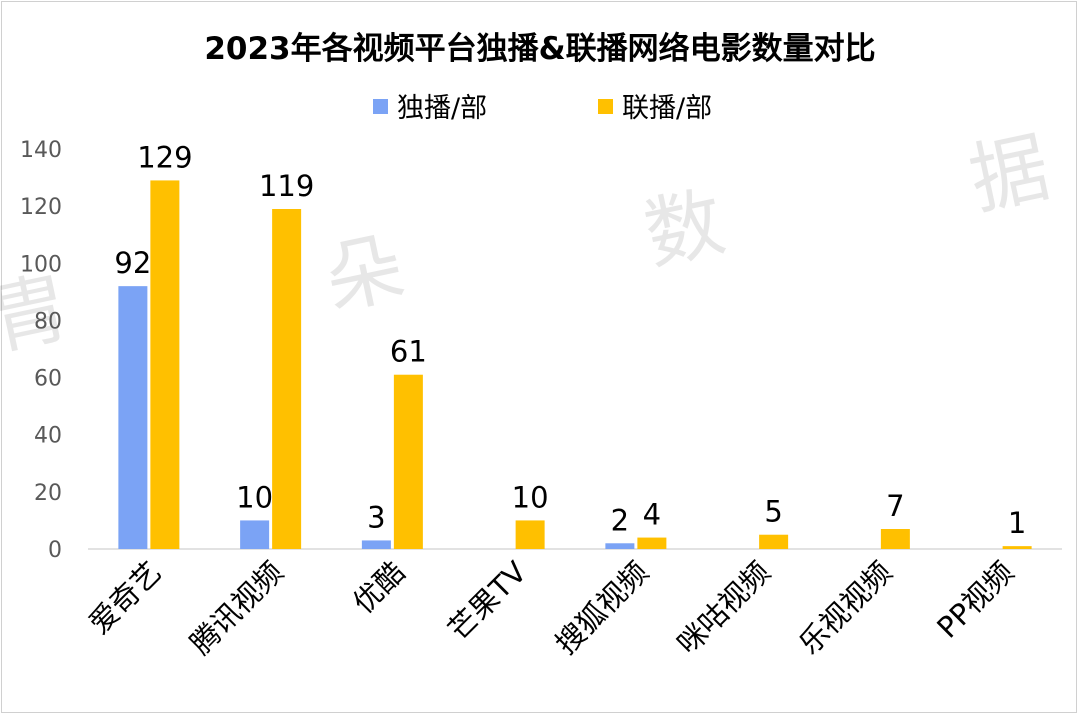  Describe the element at coordinates (364, 274) in the screenshot. I see `watermark-char: 朵` at that location.